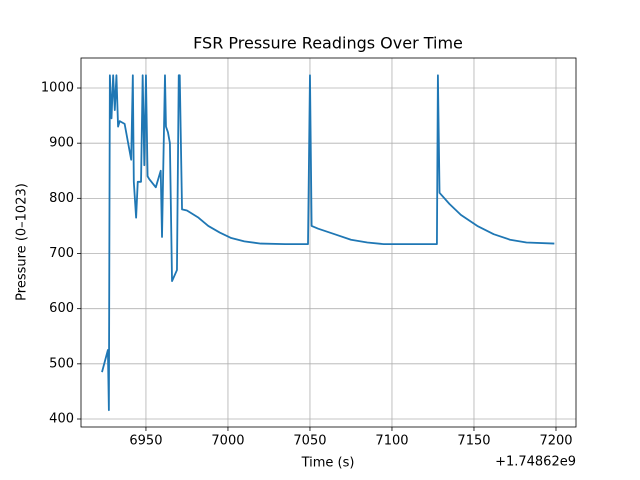 The height and width of the screenshot is (480, 640). What do you see at coordinates (145, 441) in the screenshot?
I see `x-tick-label: 6950` at bounding box center [145, 441].